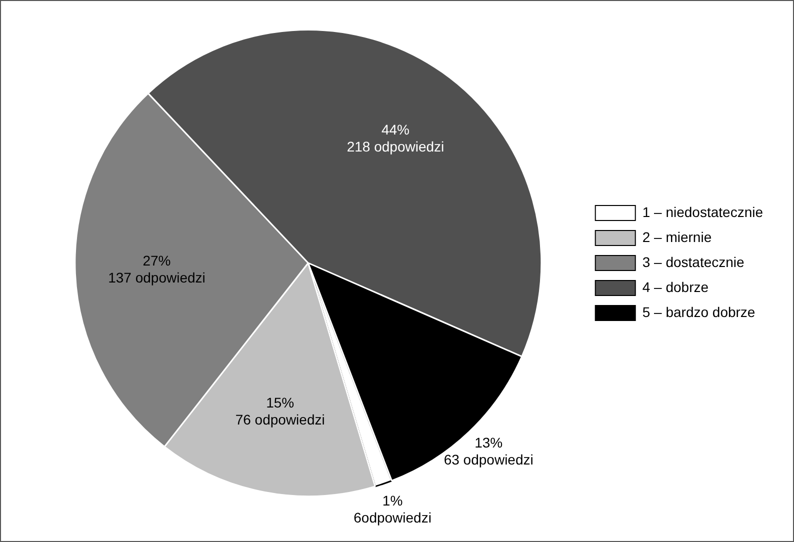 The width and height of the screenshot is (794, 542). What do you see at coordinates (157, 269) in the screenshot?
I see `data-label: 27% 137 odpowiedzi` at bounding box center [157, 269].